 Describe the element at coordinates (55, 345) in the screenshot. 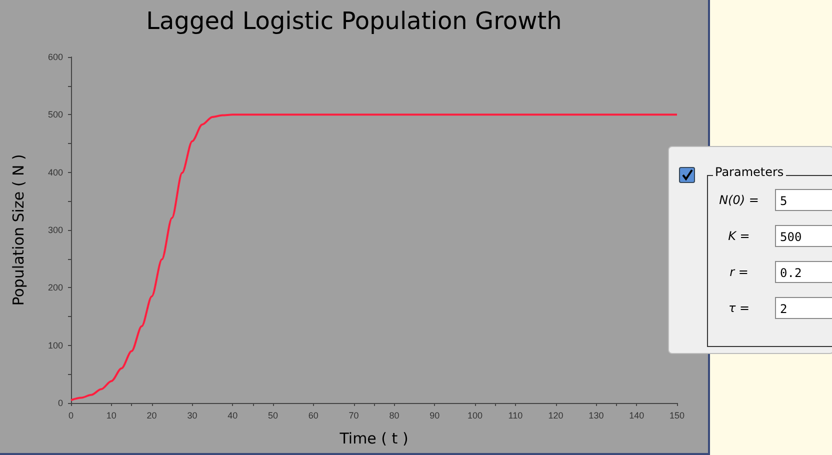

I see `y-tick-label: 100` at that location.